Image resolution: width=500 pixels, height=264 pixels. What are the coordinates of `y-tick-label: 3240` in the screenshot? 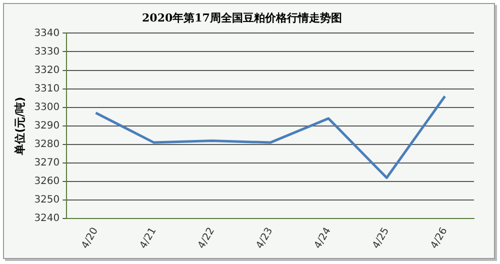 It's located at (47, 218).